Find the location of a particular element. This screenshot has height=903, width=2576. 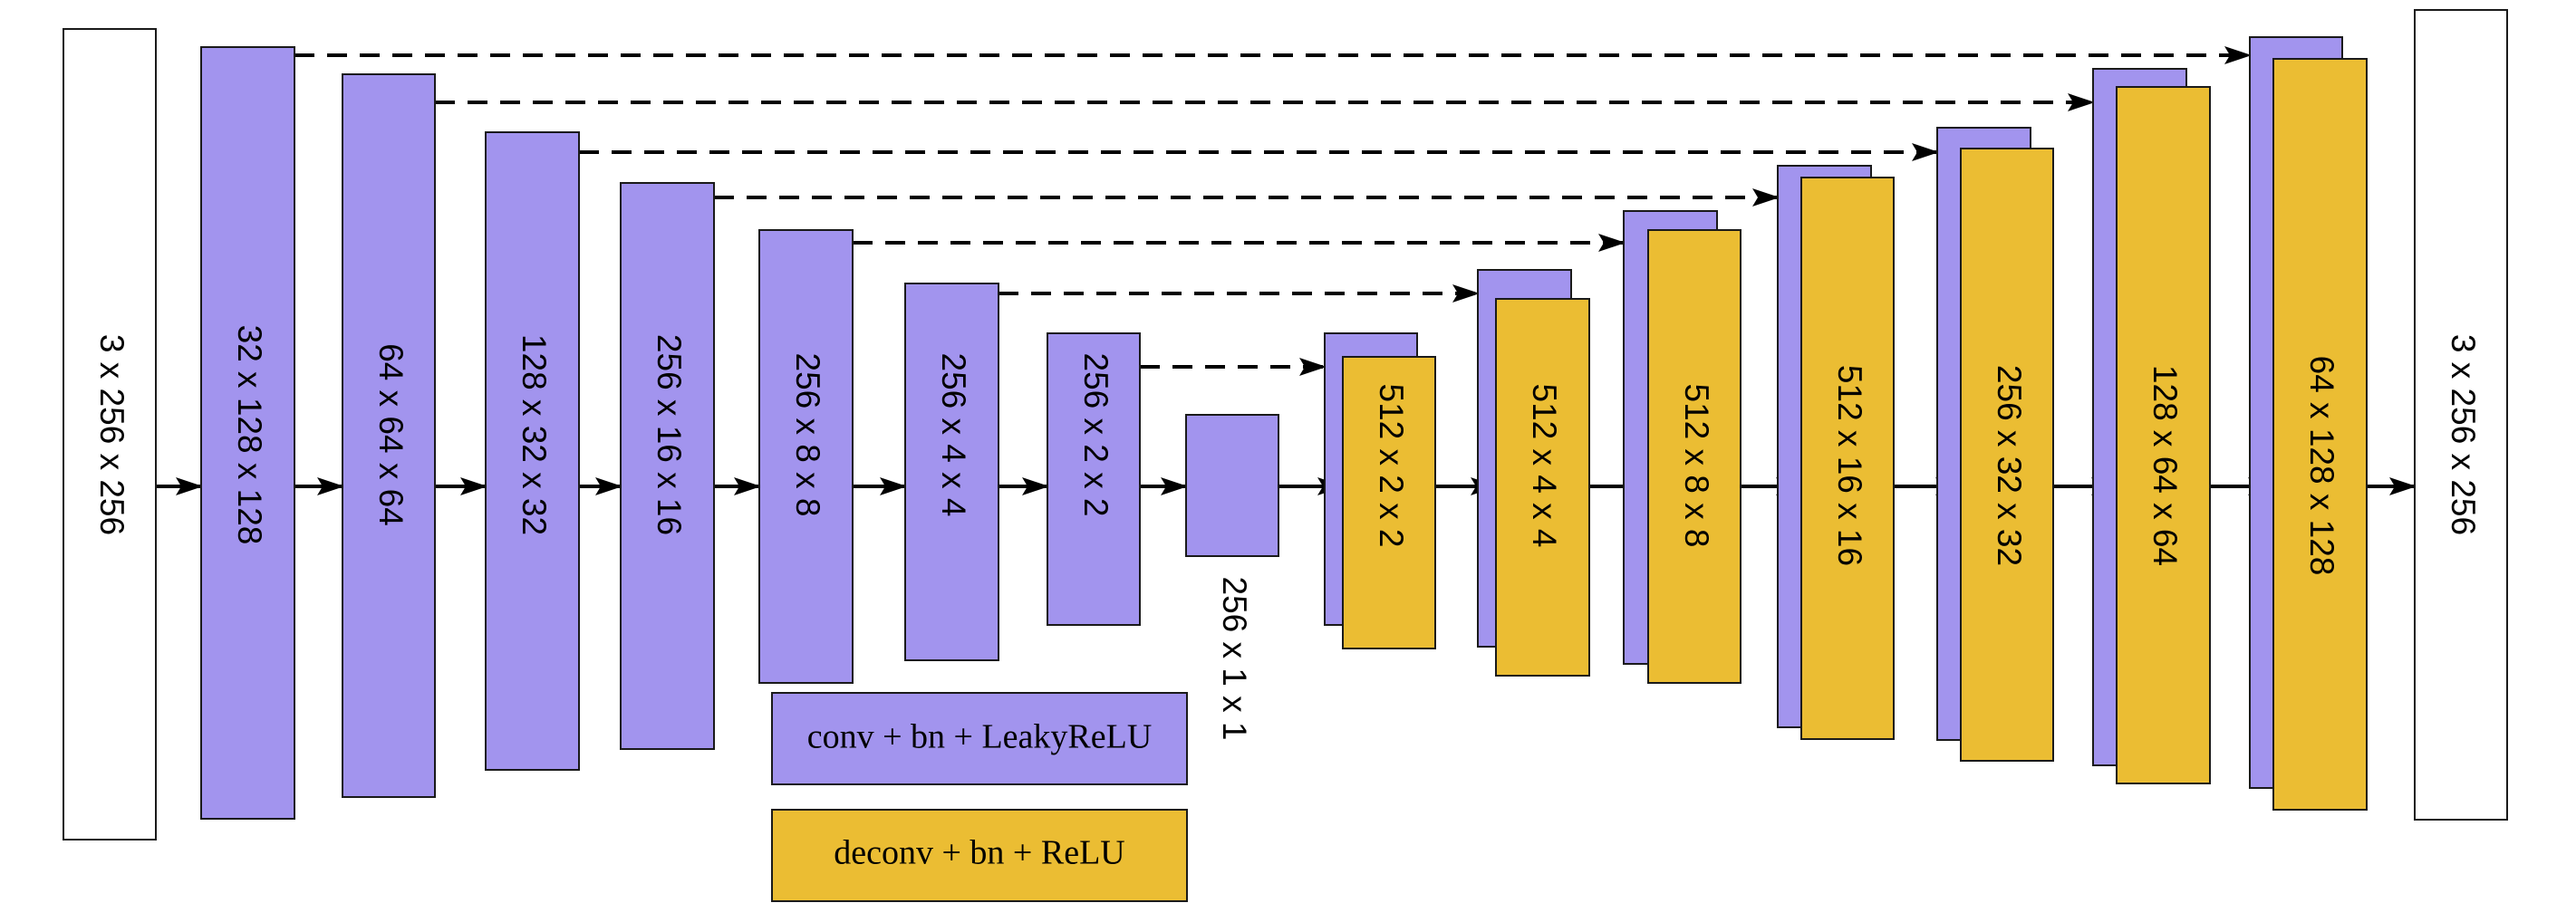

input-block is located at coordinates (110, 435).